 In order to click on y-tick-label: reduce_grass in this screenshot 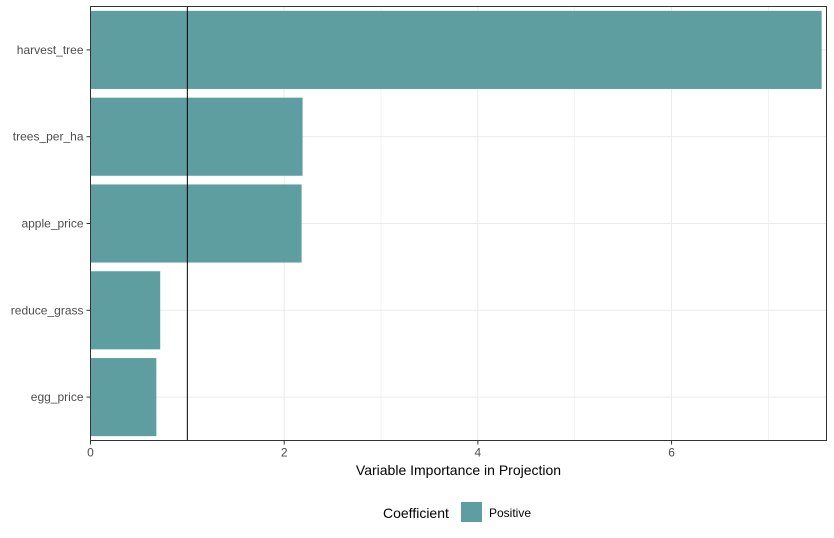, I will do `click(47, 310)`.